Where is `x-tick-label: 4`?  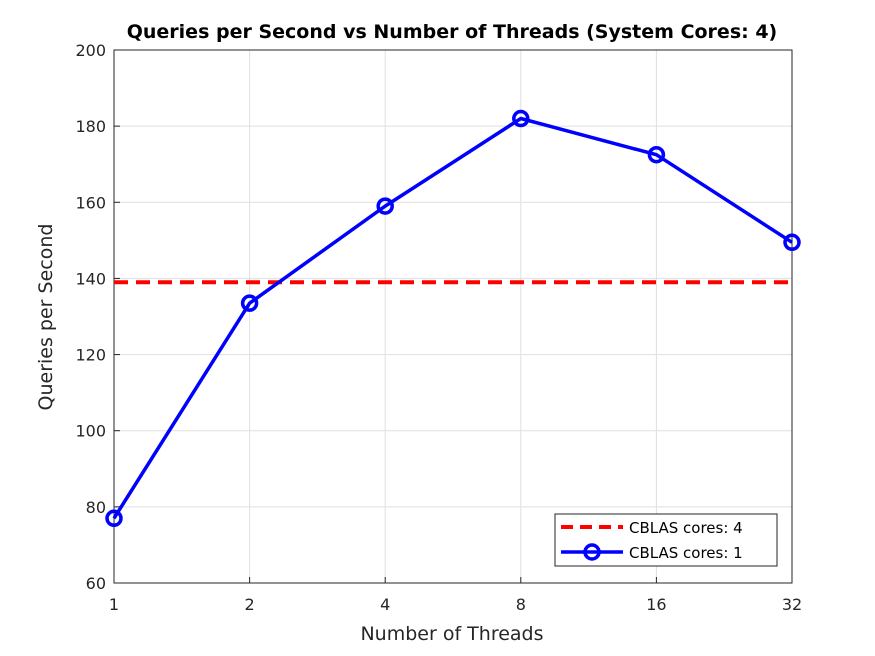 x-tick-label: 4 is located at coordinates (385, 604).